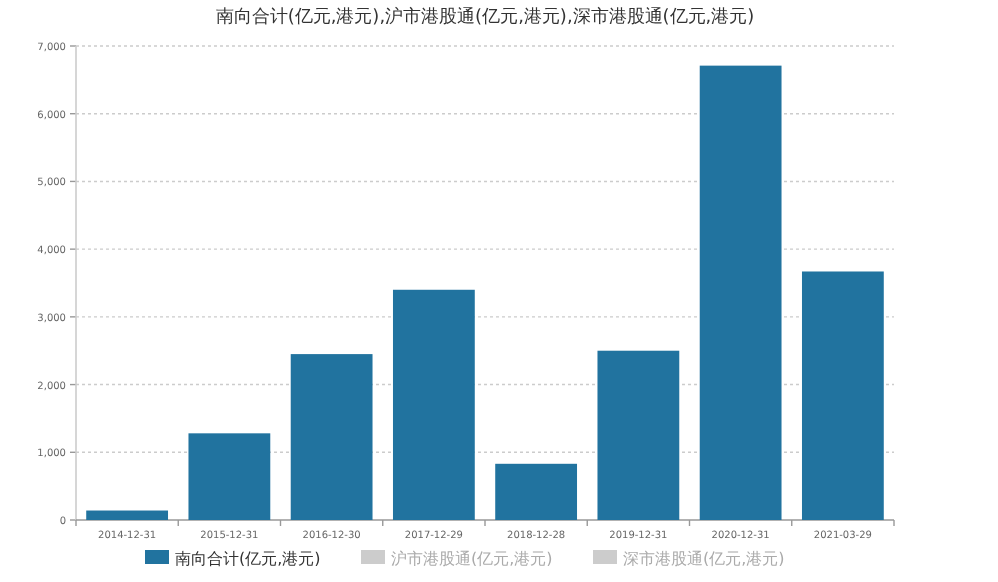  What do you see at coordinates (485, 17) in the screenshot?
I see `chart-title: 南向合计(亿元,港元),沪市港股通(亿元,港元),深市港股通(亿元,港元)` at bounding box center [485, 17].